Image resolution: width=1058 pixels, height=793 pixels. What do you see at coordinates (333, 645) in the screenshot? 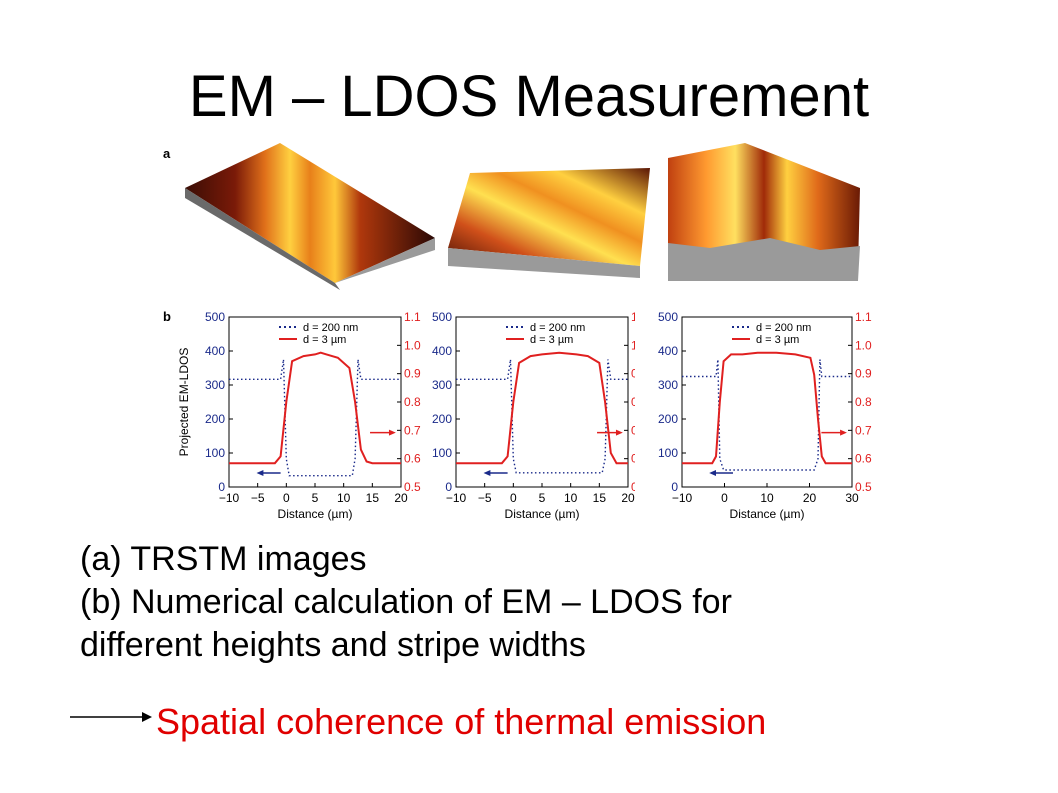
I see `caption-line-3: different heights and stripe widths` at bounding box center [333, 645].